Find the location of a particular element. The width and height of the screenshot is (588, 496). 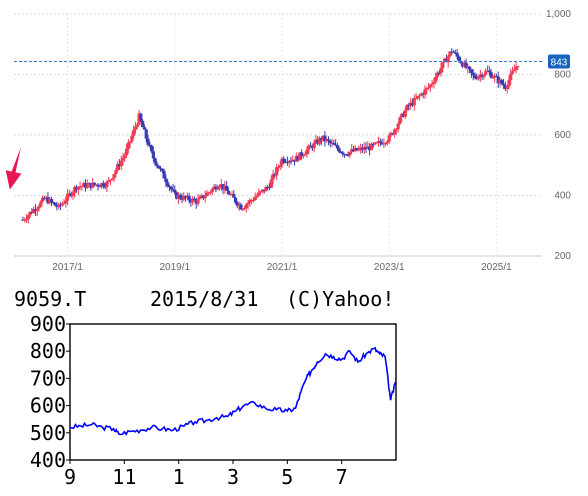

pointer-arrow-icon is located at coordinates (13, 168).